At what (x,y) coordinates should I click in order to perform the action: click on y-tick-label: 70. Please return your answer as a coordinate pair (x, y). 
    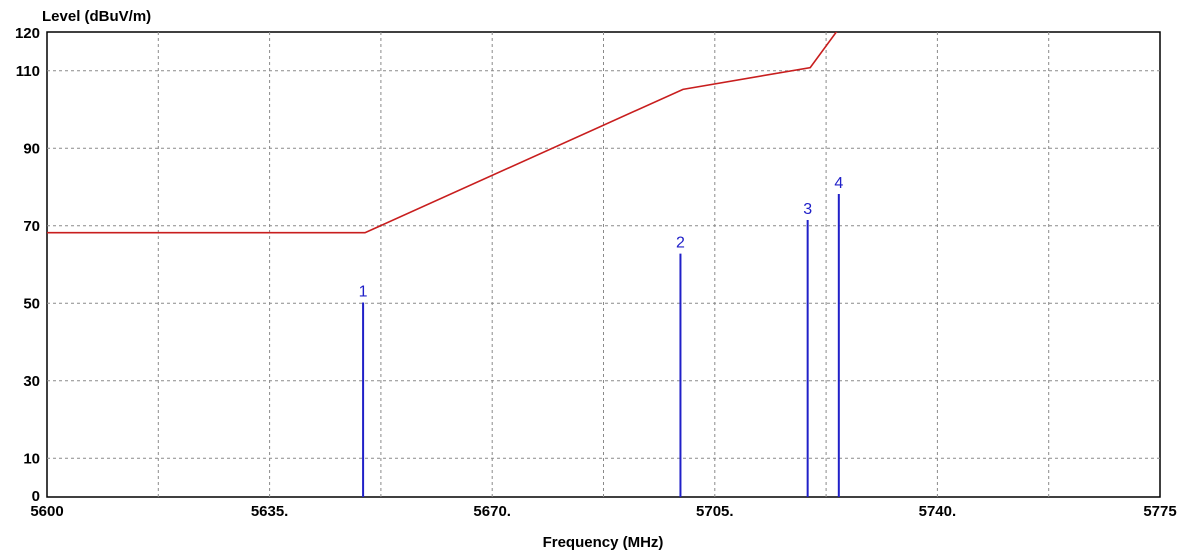
    Looking at the image, I should click on (31, 226).